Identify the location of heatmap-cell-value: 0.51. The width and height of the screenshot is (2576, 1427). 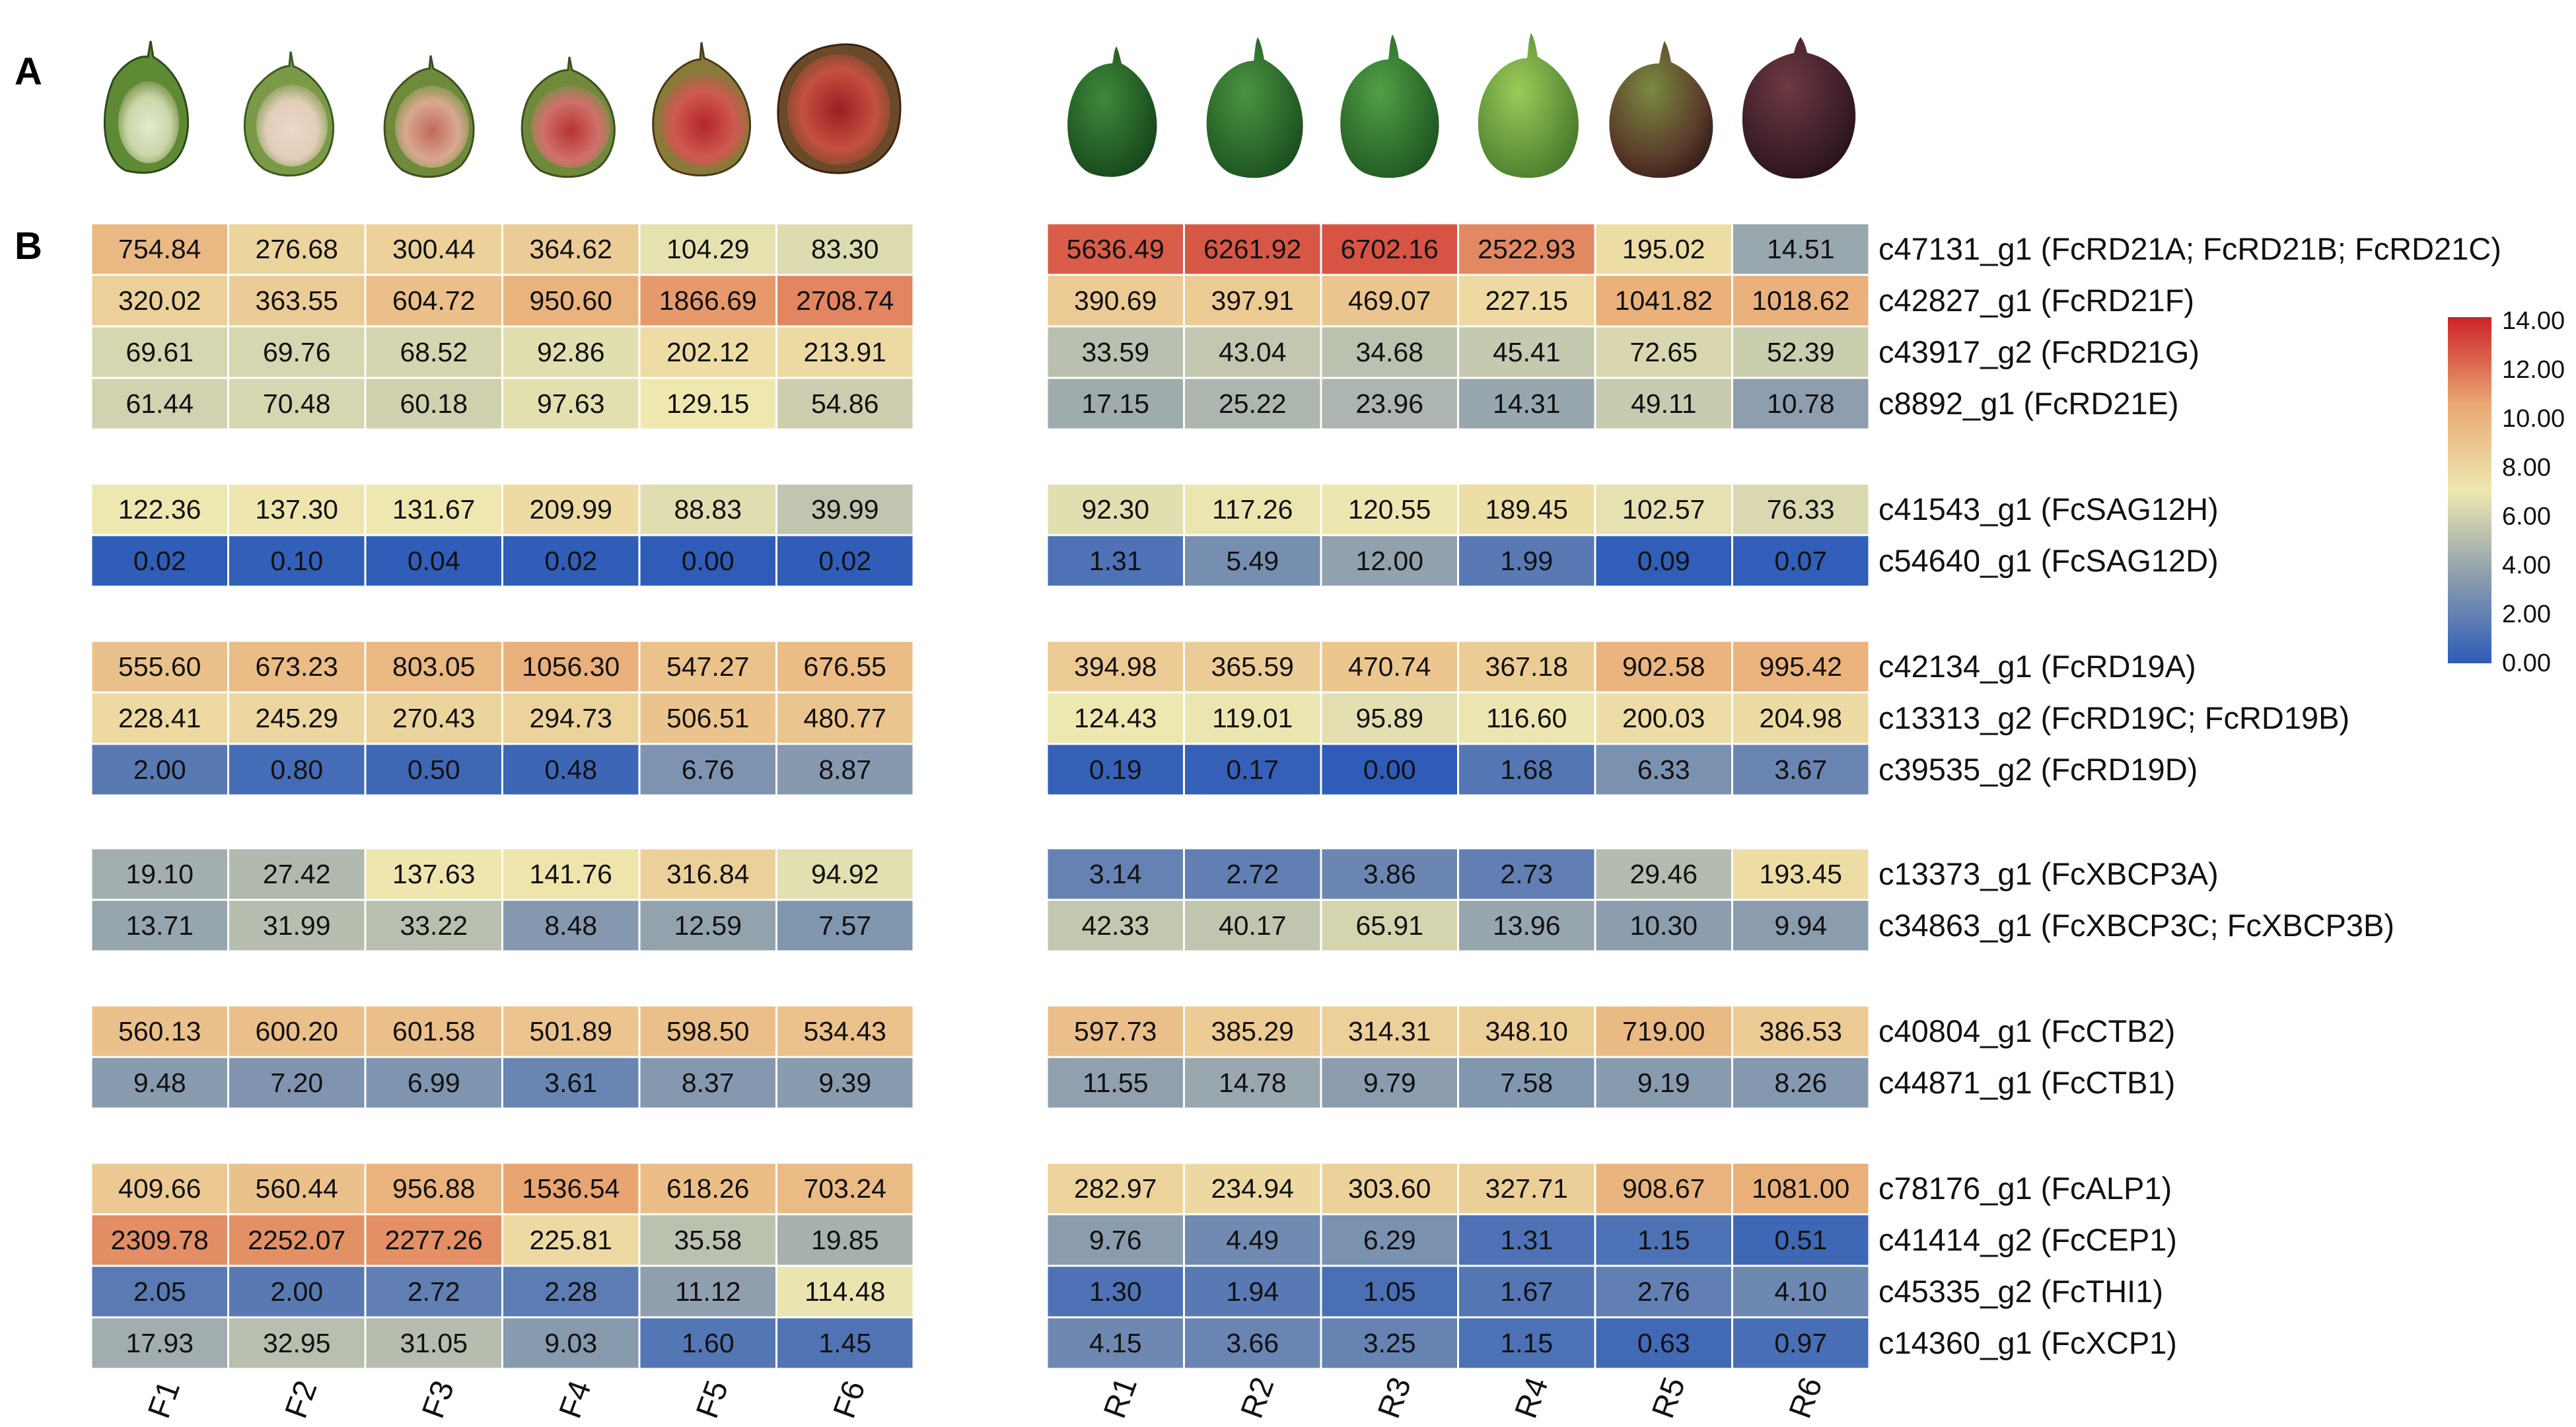
(1801, 1240).